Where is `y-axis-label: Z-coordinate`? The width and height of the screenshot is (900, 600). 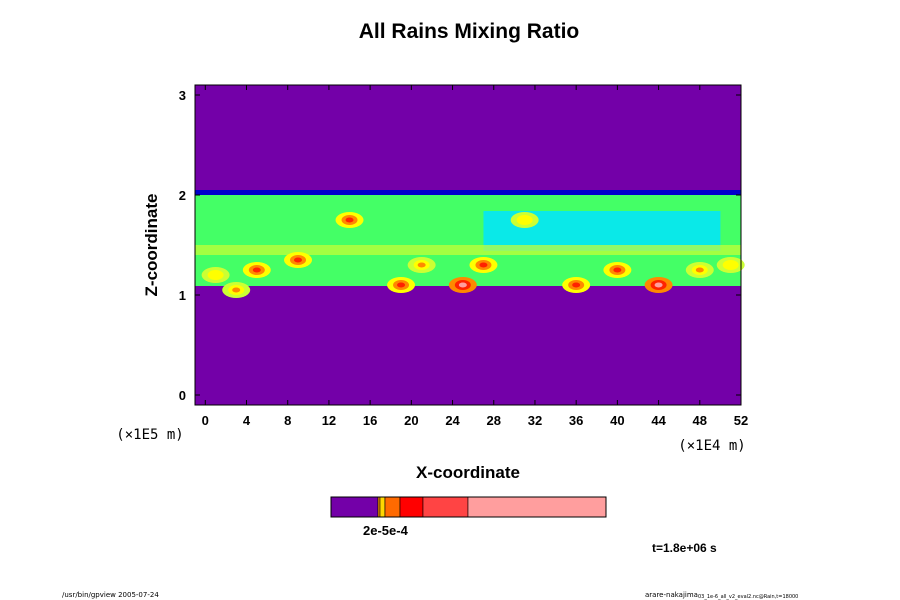
y-axis-label: Z-coordinate is located at coordinates (151, 245).